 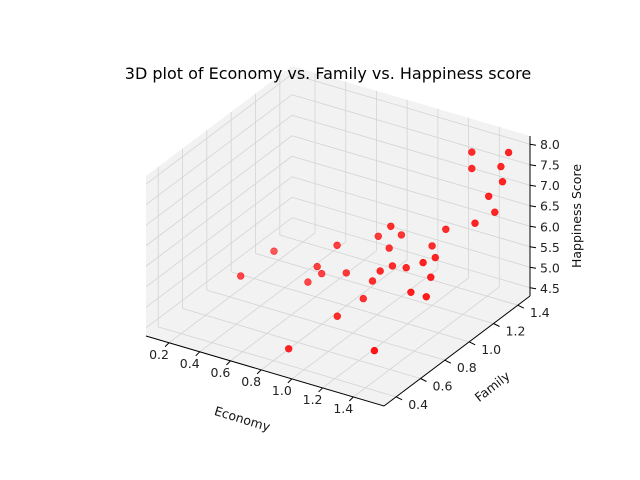 I want to click on y-tick-label: 0.4, so click(x=418, y=404).